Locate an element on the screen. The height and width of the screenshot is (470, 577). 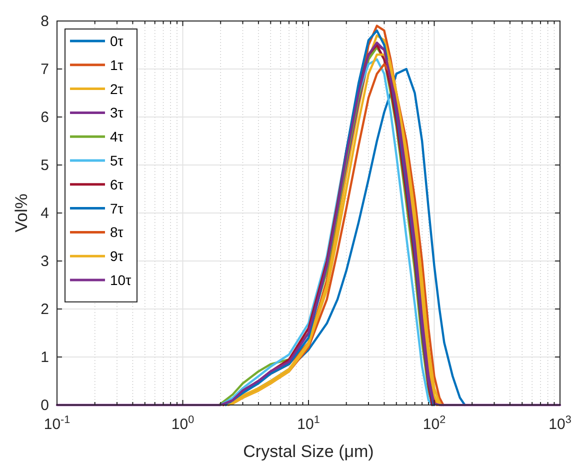
legend-label: 10τ is located at coordinates (121, 280).